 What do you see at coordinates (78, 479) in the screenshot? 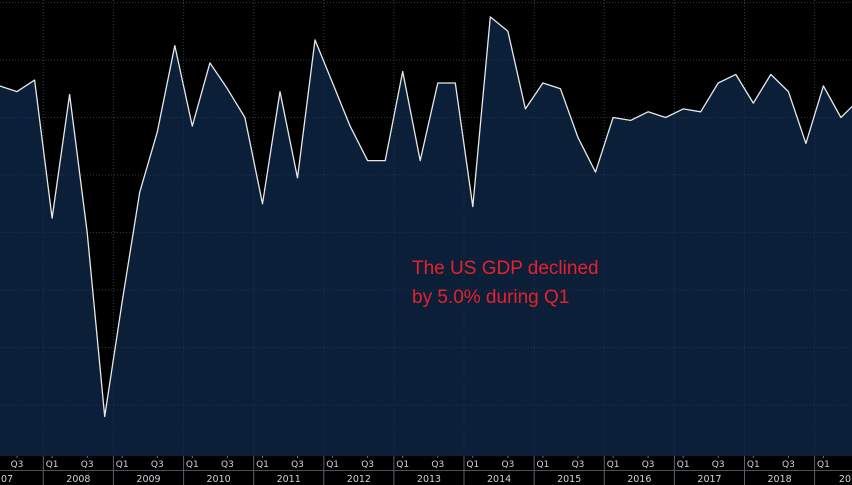
I see `year-label: 2008` at bounding box center [78, 479].